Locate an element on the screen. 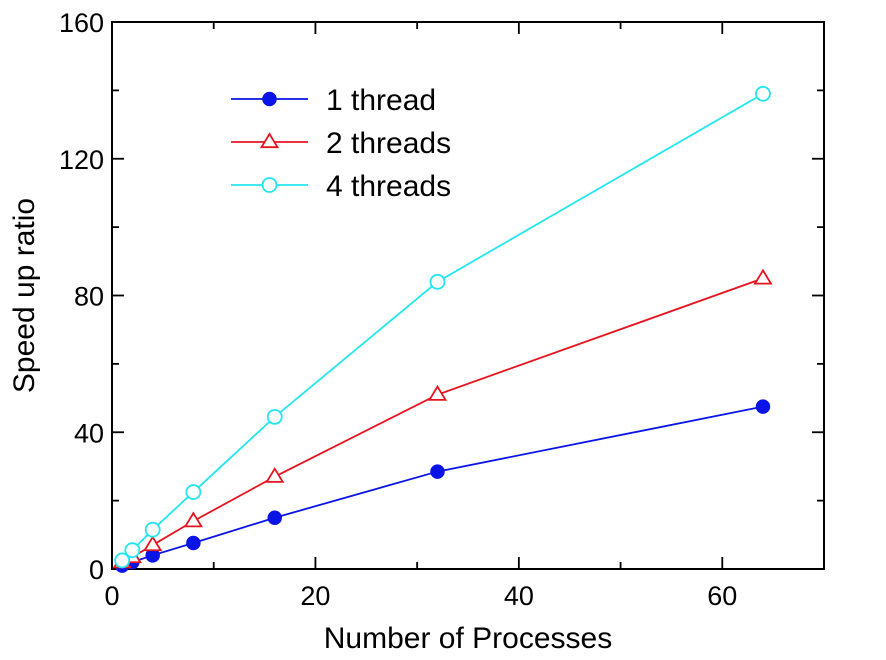 Image resolution: width=886 pixels, height=660 pixels. legend-entry-4-threads: 4 threads is located at coordinates (341, 186).